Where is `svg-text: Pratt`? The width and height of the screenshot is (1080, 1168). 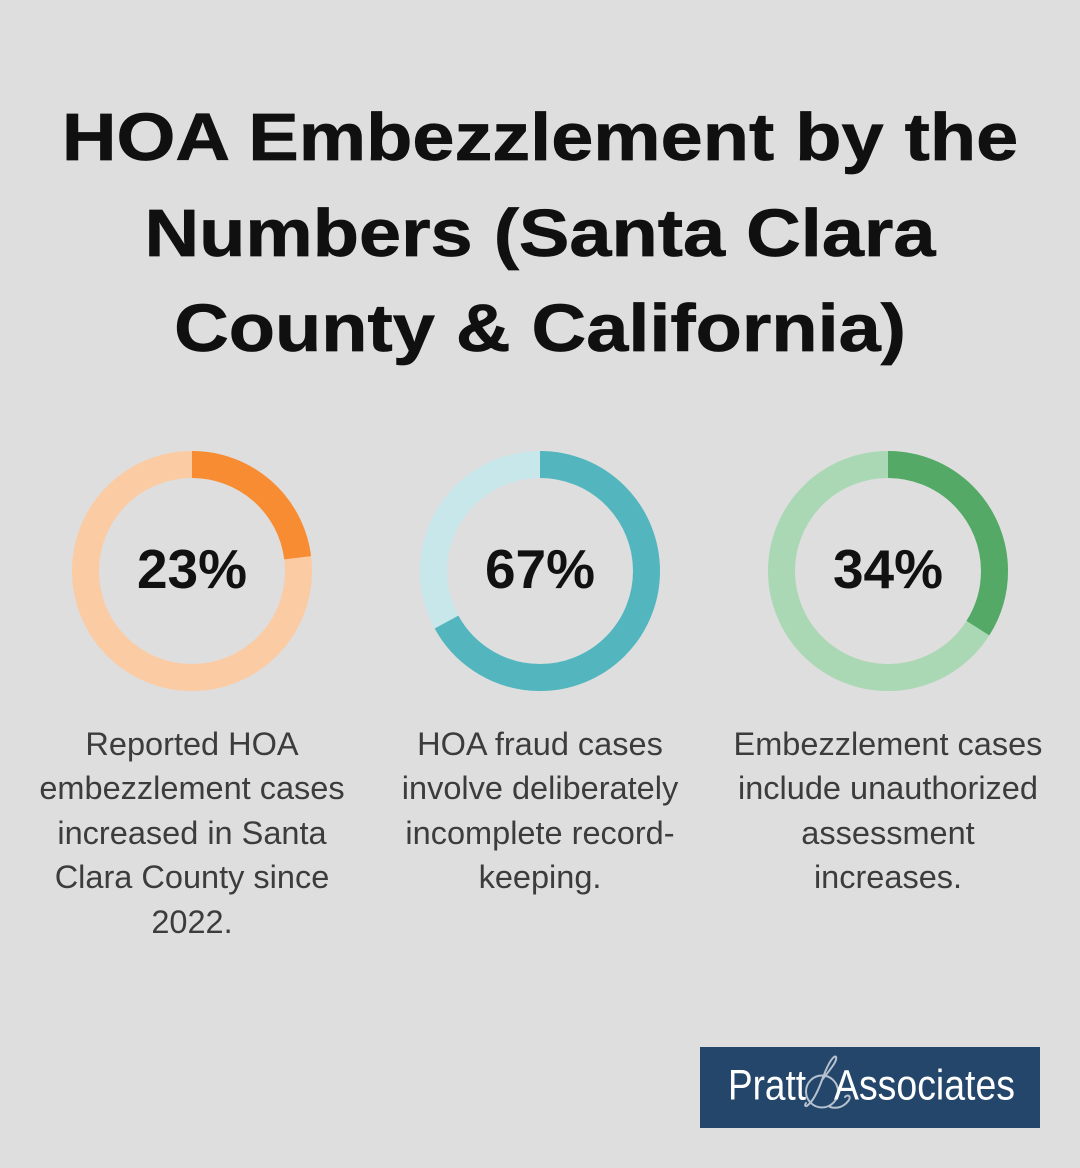 svg-text: Pratt is located at coordinates (767, 1086).